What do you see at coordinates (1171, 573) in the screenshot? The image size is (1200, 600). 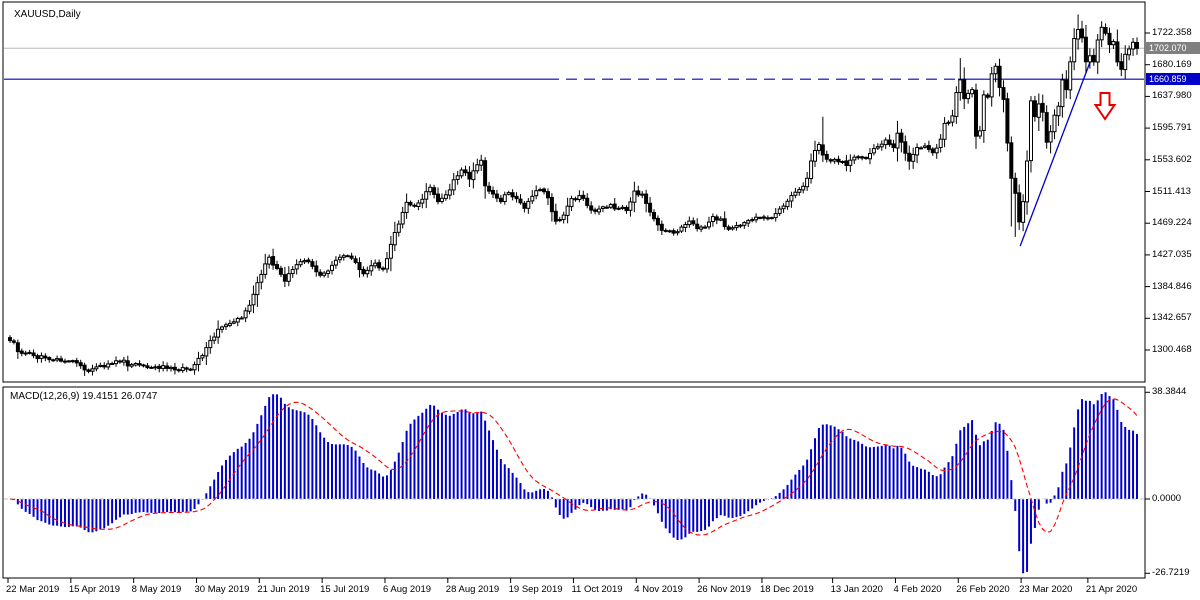 I see `indicator-tick-label: -26.7219` at bounding box center [1171, 573].